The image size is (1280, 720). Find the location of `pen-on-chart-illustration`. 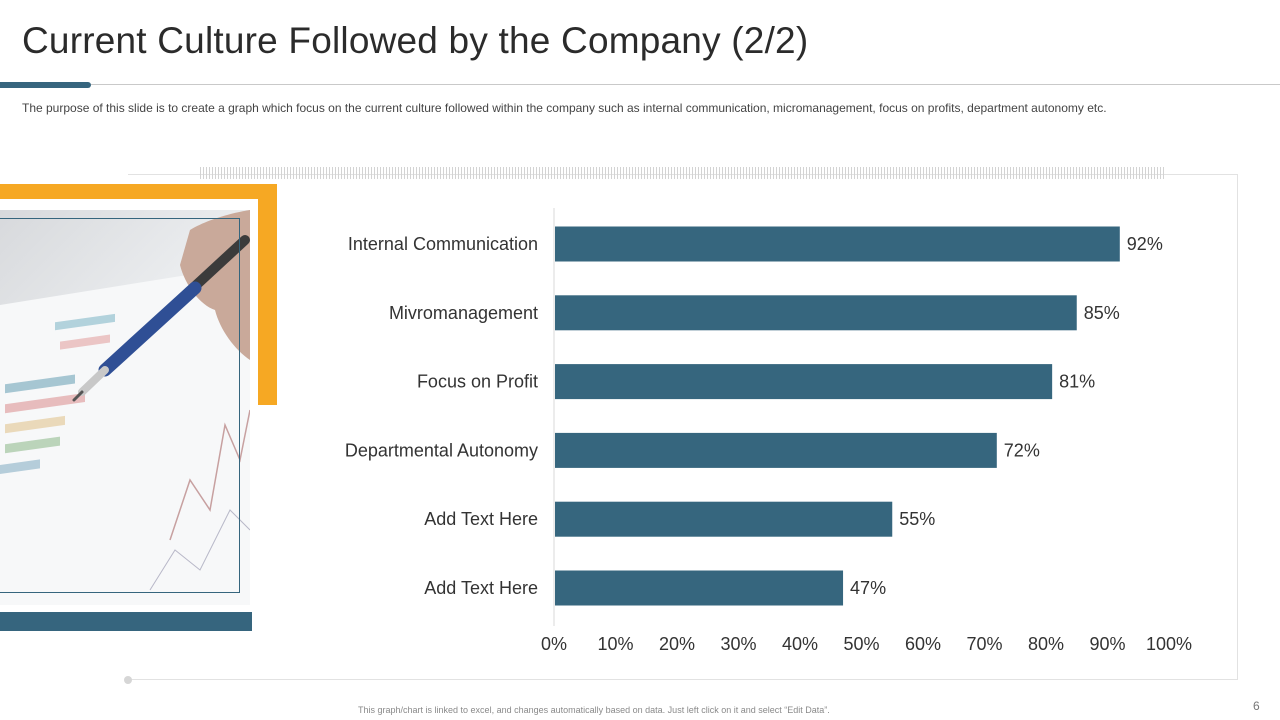

pen-on-chart-illustration is located at coordinates (125, 407).